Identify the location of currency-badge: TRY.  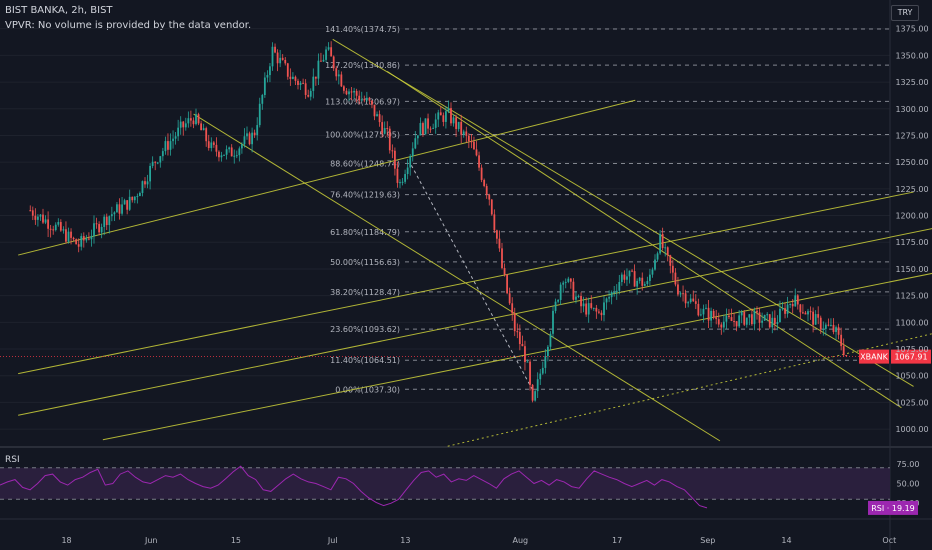
(905, 13).